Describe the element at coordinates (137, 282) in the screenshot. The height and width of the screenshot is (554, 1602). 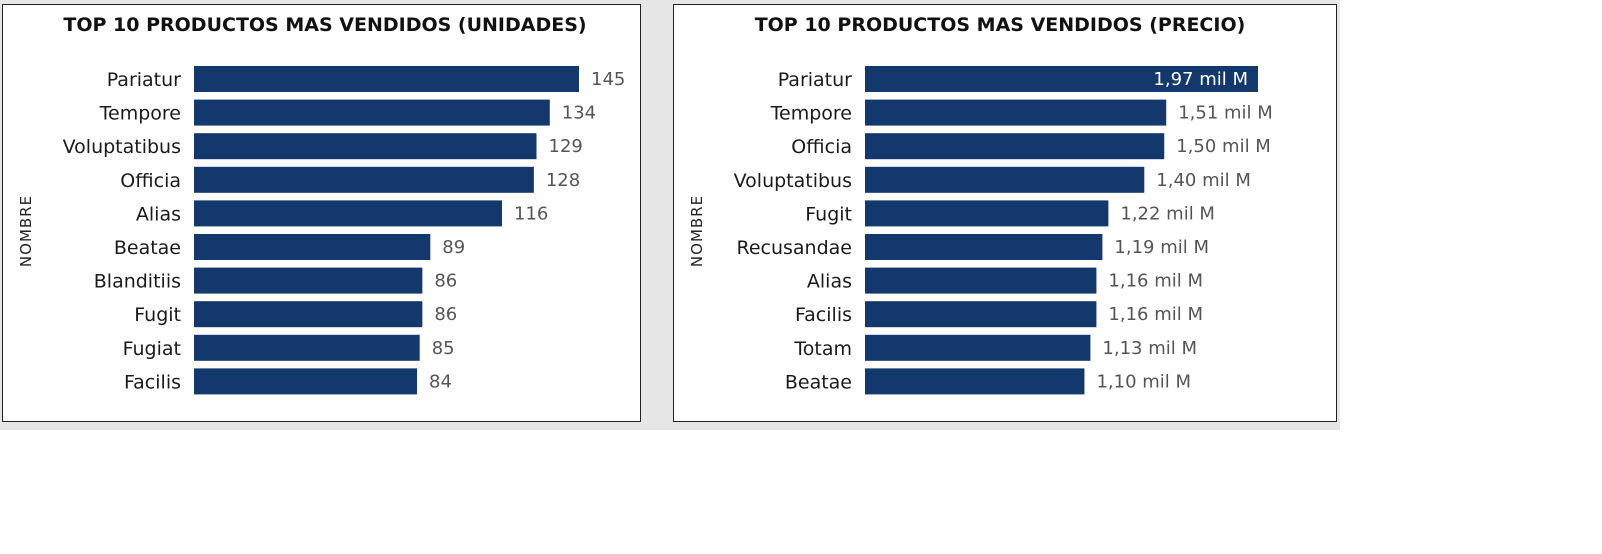
I see `category-label: Blanditiis` at that location.